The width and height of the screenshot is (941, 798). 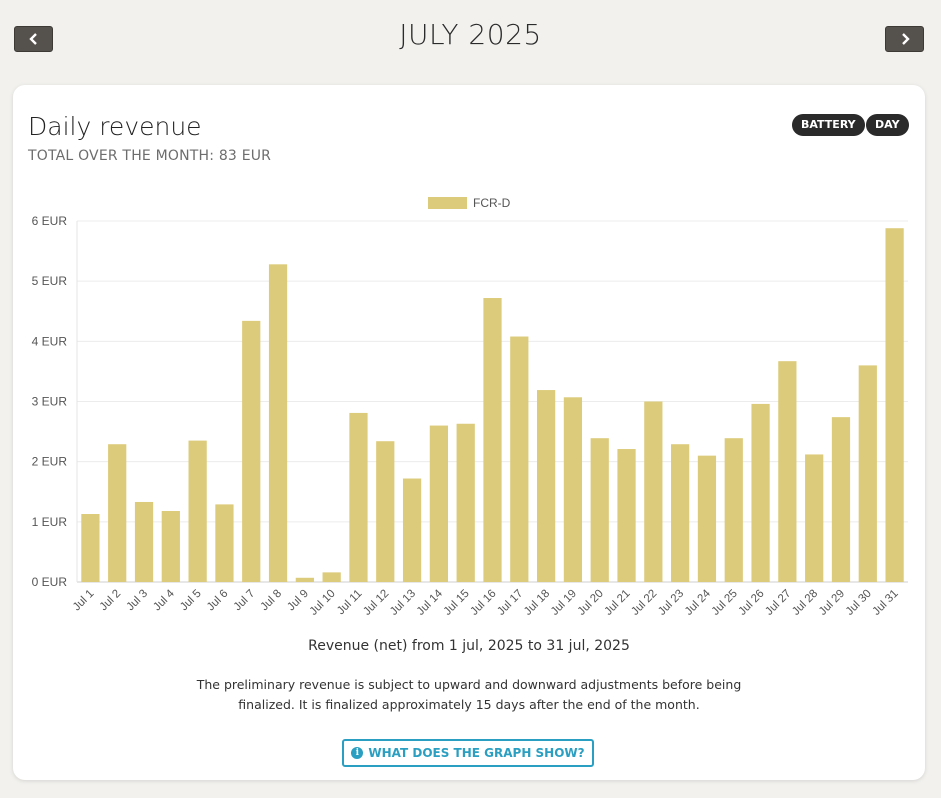 I want to click on prev-month-button, so click(x=33, y=39).